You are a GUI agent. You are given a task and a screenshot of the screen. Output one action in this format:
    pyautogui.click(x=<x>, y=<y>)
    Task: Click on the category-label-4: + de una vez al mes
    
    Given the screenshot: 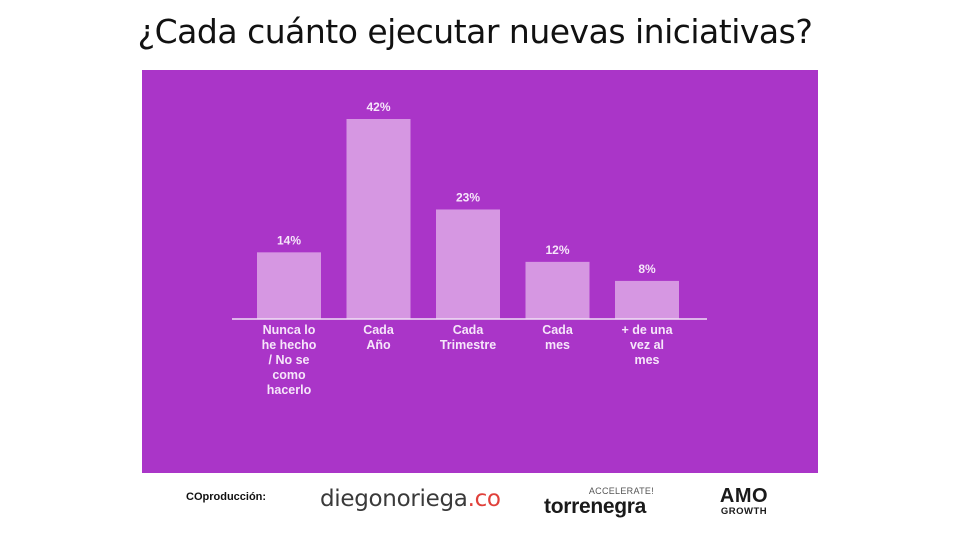 What is the action you would take?
    pyautogui.click(x=647, y=345)
    